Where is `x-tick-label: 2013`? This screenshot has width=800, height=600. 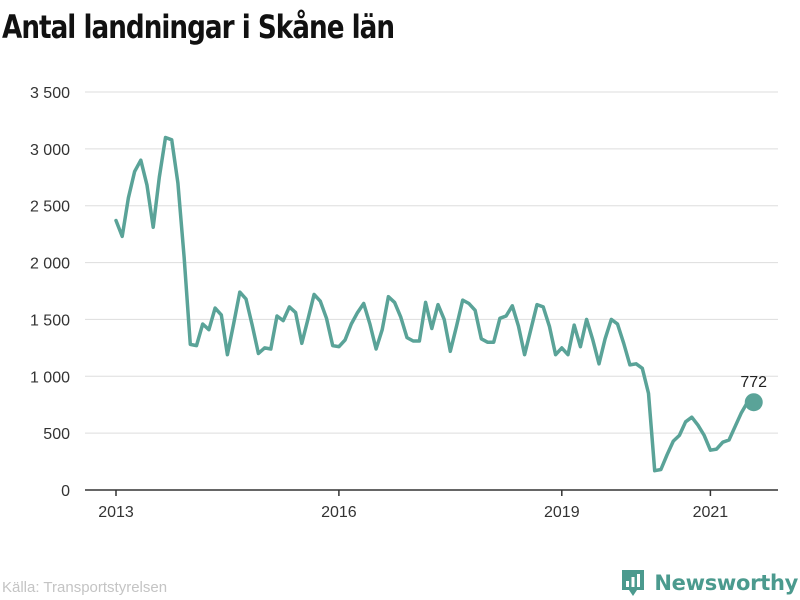
x-tick-label: 2013 is located at coordinates (116, 512).